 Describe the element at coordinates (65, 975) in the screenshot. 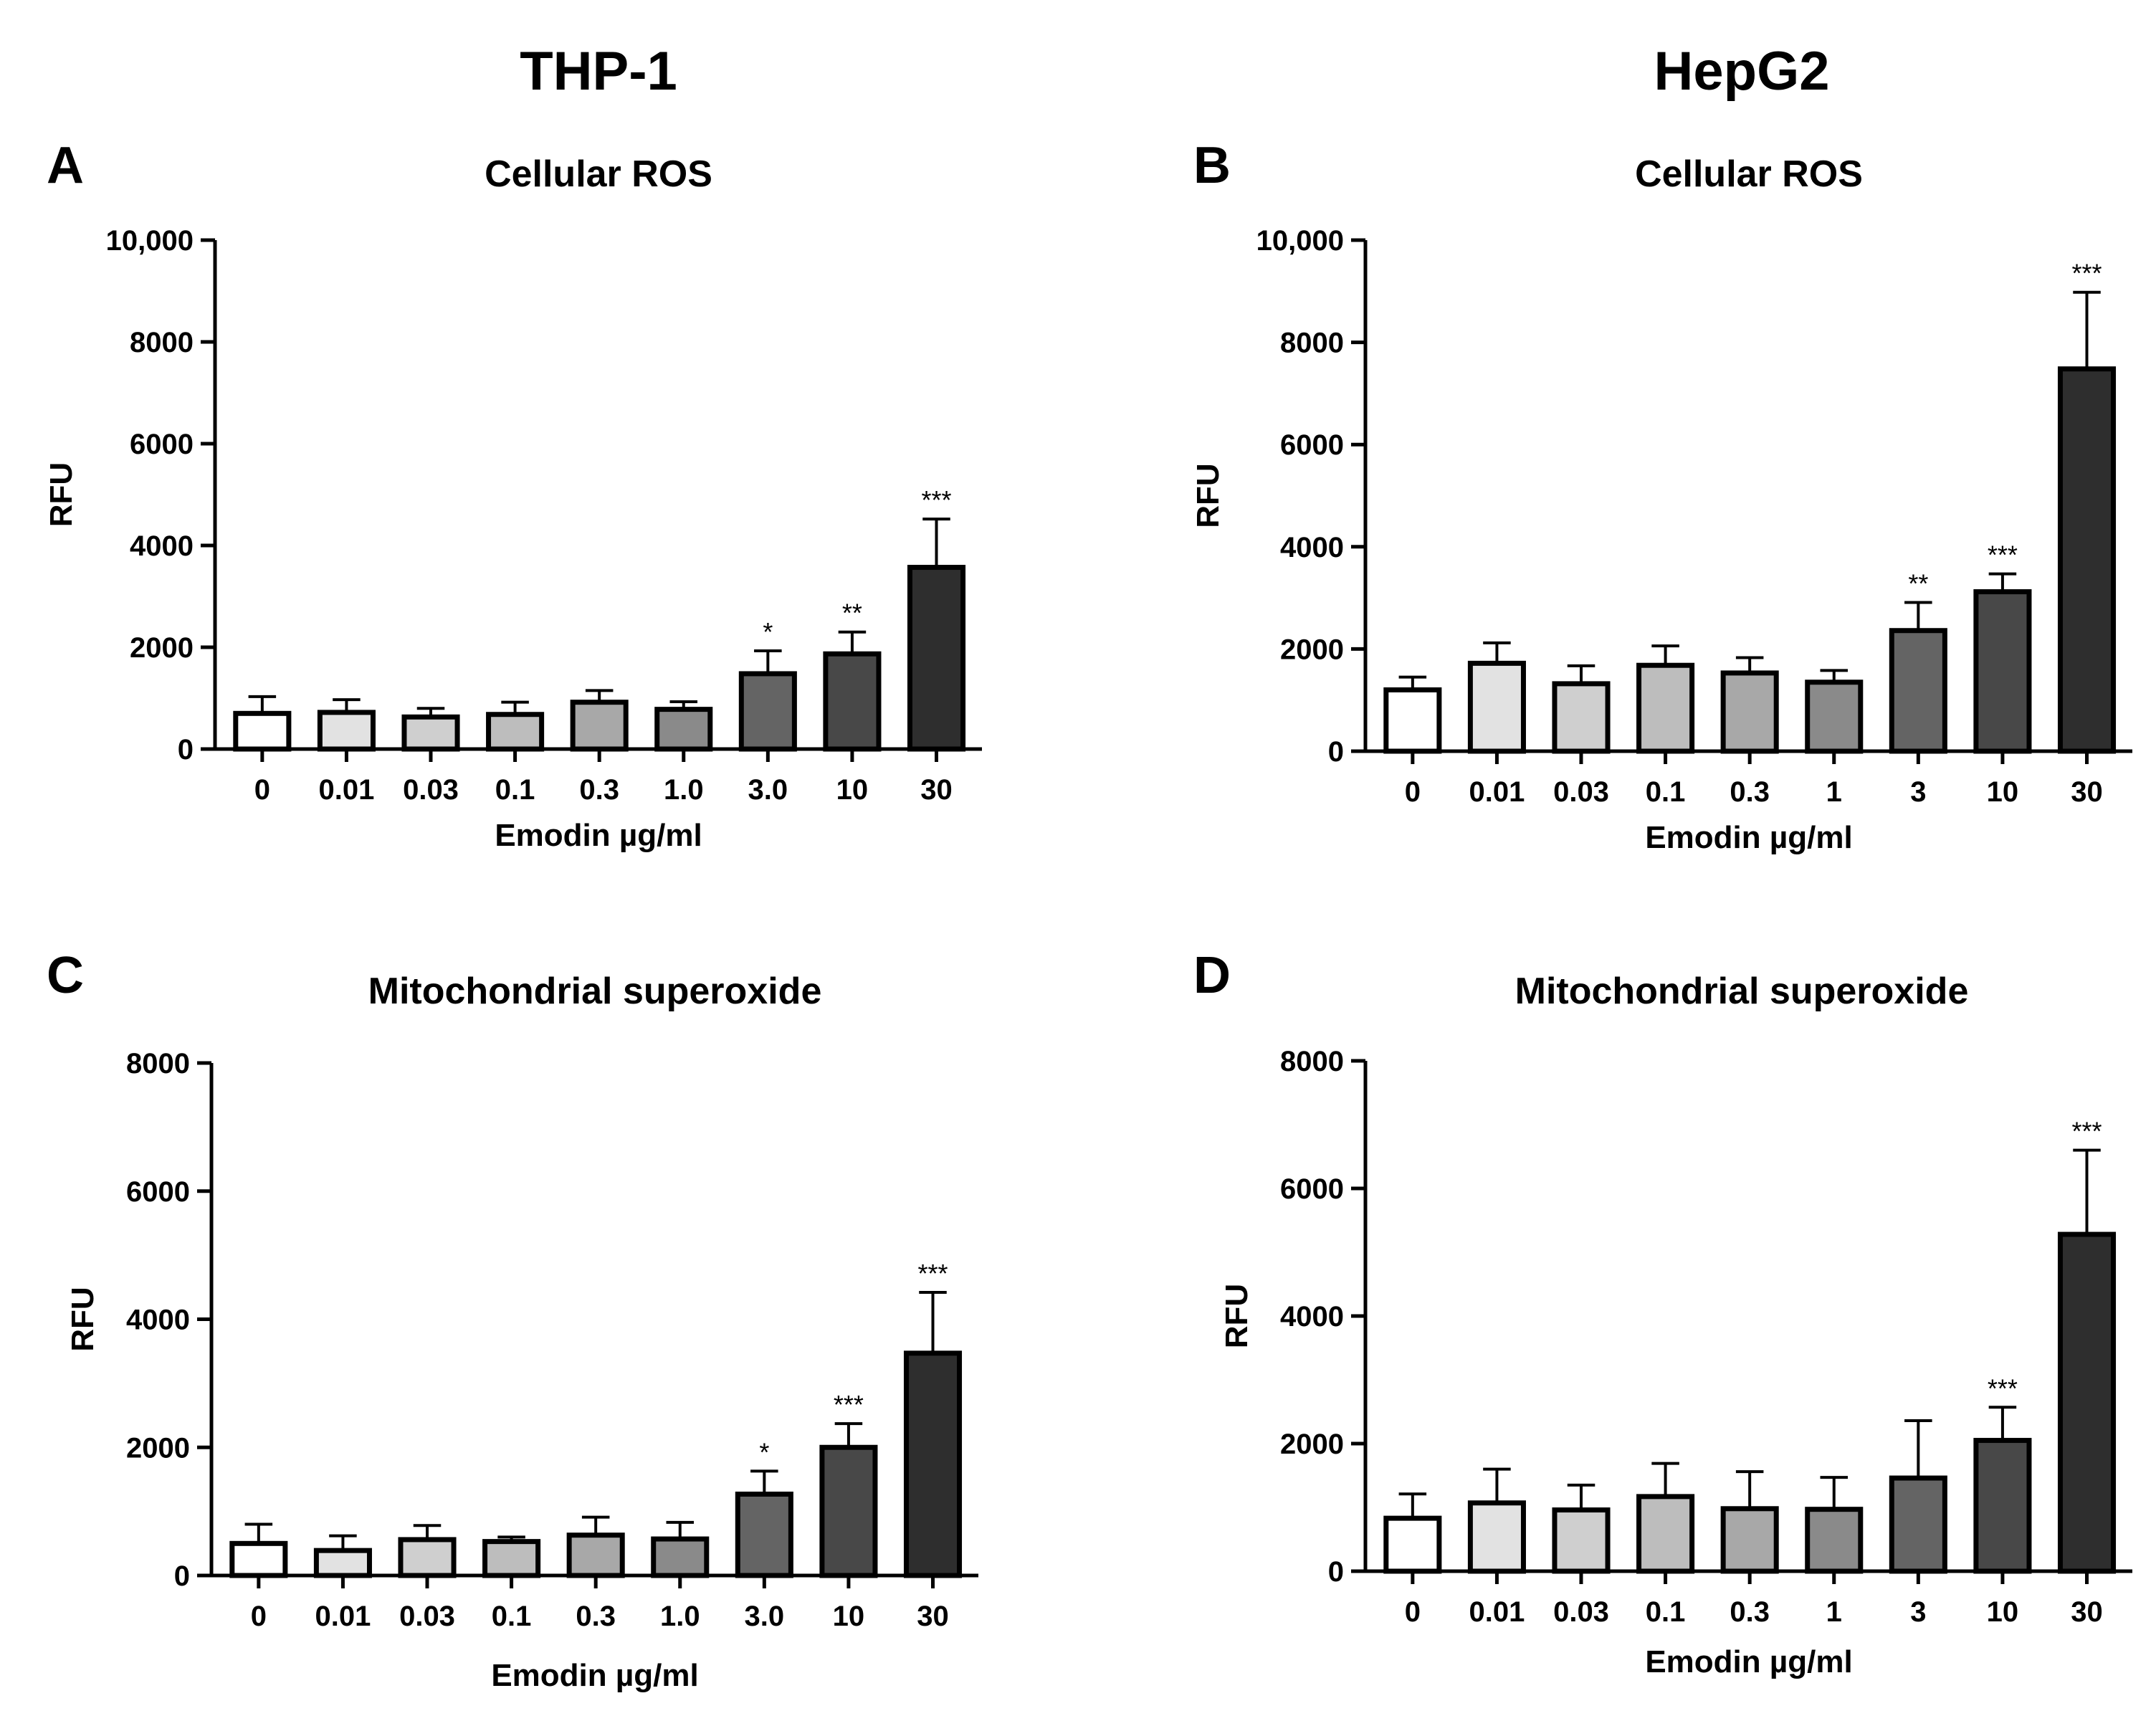

I see `panel-letter: C` at that location.